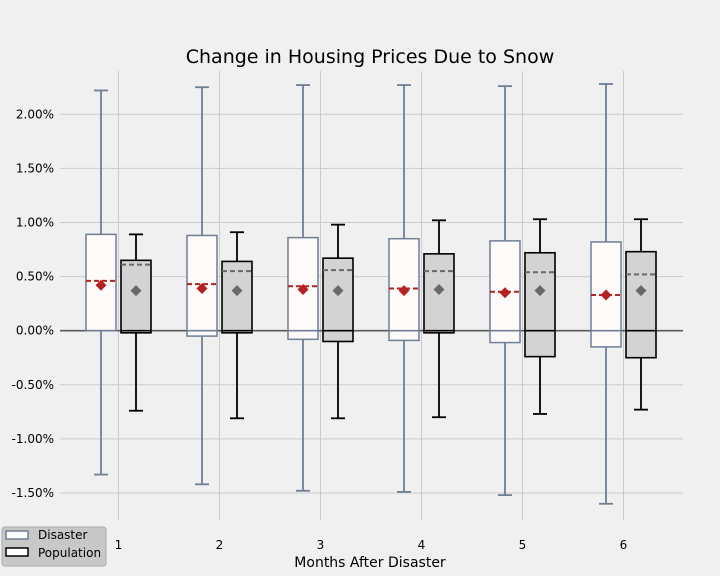 The width and height of the screenshot is (720, 576). What do you see at coordinates (220, 545) in the screenshot?
I see `x-tick-label: 2` at bounding box center [220, 545].